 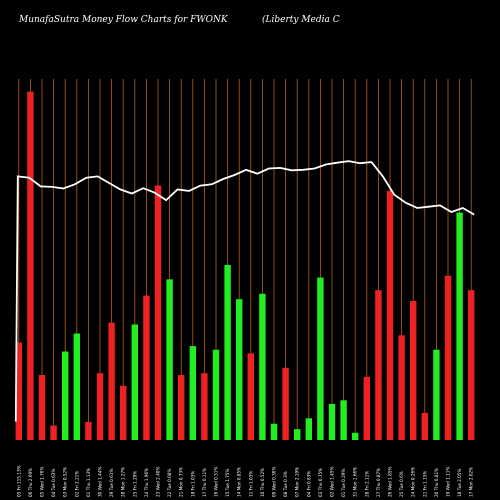 What do you see at coordinates (100, 482) in the screenshot?
I see `x-tick-label: 30 Wed 1.44%` at bounding box center [100, 482].